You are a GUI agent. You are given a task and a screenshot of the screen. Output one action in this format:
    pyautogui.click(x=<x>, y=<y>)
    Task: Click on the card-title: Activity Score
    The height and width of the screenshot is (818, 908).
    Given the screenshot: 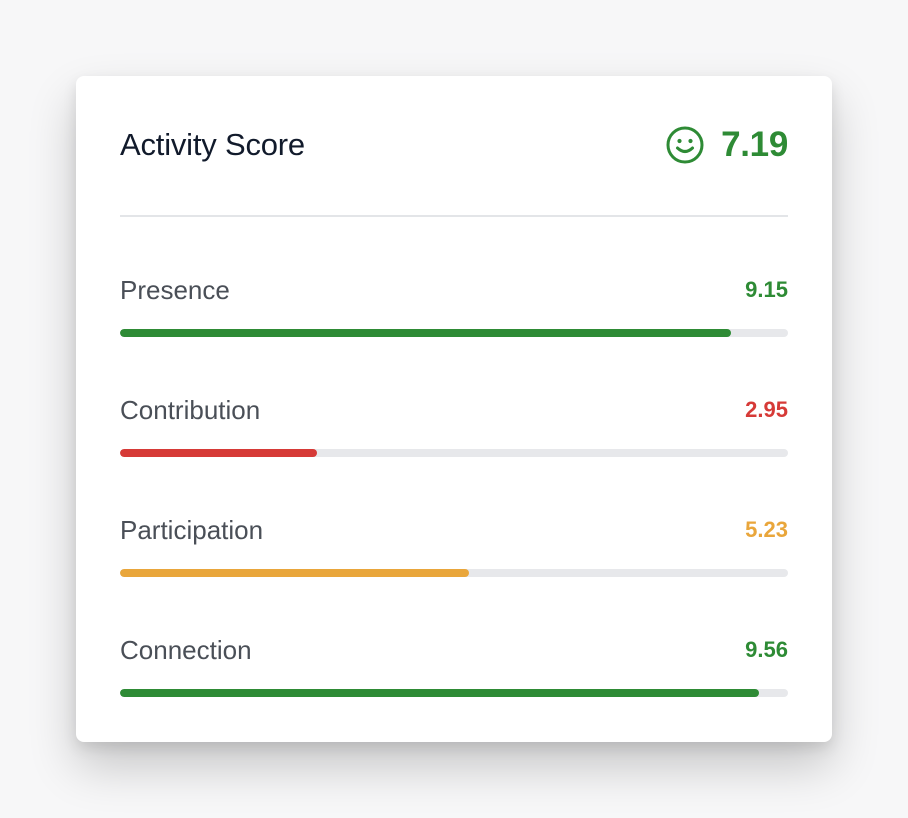 What is the action you would take?
    pyautogui.click(x=212, y=144)
    